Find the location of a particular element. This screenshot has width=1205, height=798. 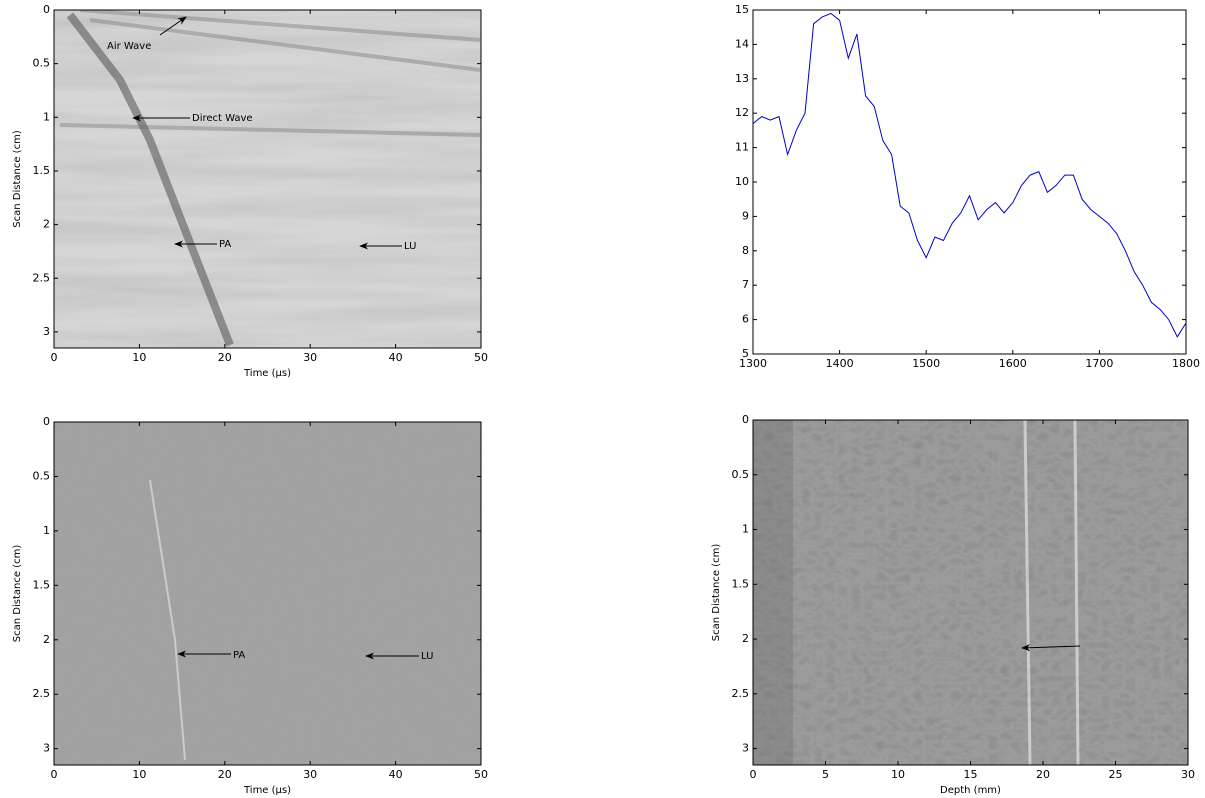

x-tick-label: 1600 is located at coordinates (1013, 363).